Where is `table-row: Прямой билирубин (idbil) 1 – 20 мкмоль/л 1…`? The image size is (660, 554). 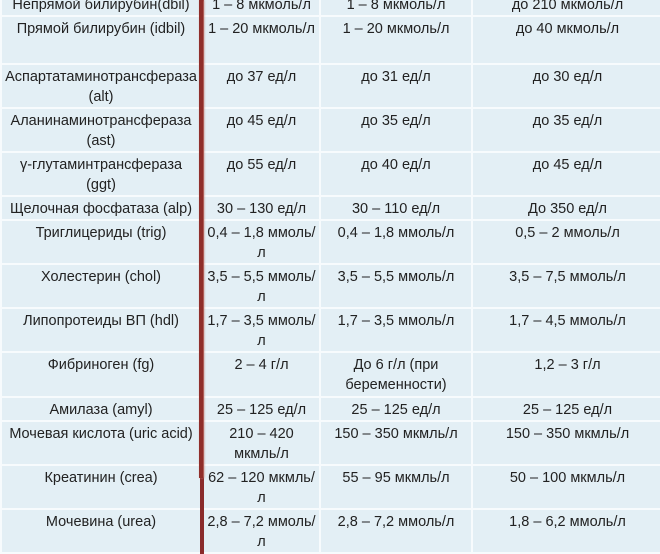 table-row: Прямой билирубин (idbil) 1 – 20 мкмоль/л 1… is located at coordinates (330, 40).